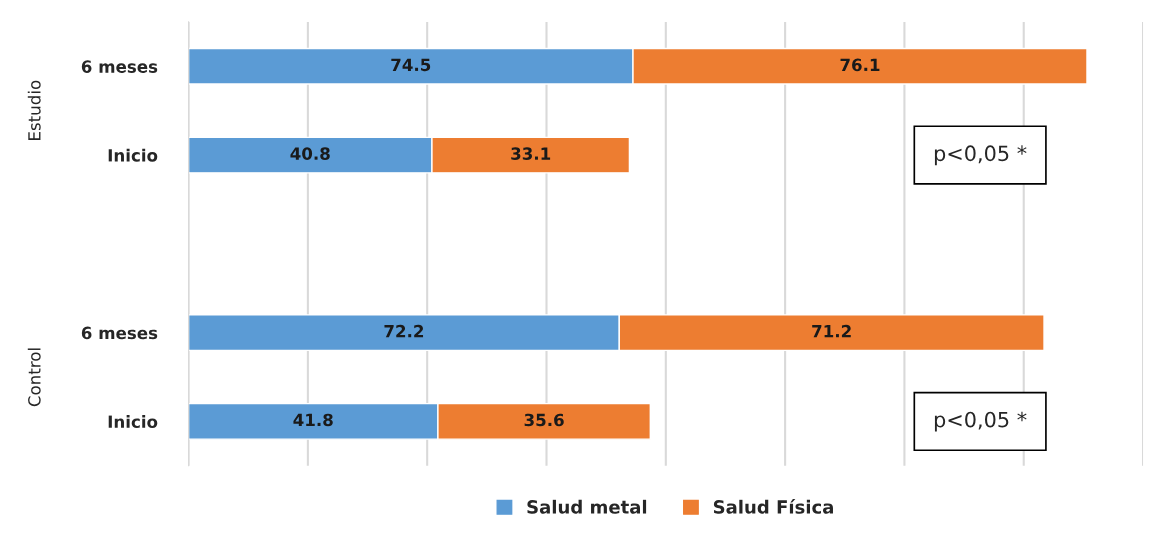 The width and height of the screenshot is (1164, 548). I want to click on data-label: 41.8, so click(313, 420).